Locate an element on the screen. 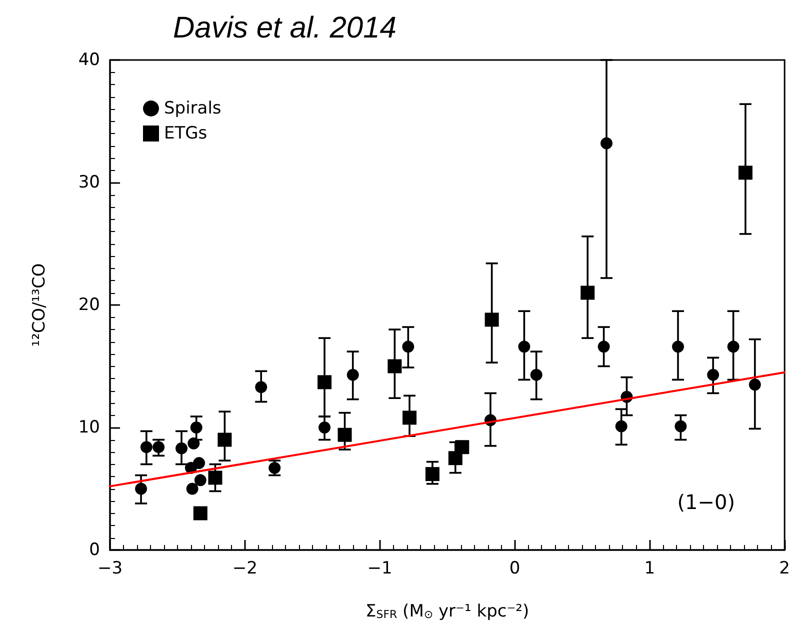 Image resolution: width=793 pixels, height=643 pixels. y-tick-label: 10 is located at coordinates (89, 428).